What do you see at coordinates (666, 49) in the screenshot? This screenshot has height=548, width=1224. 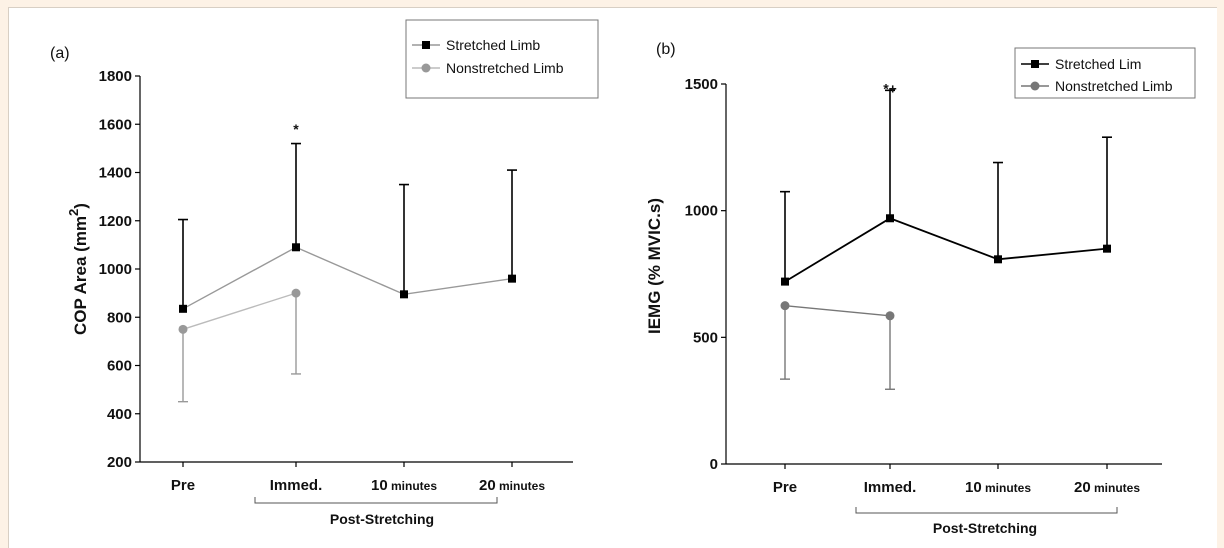 I see `panel-label: (b)` at bounding box center [666, 49].